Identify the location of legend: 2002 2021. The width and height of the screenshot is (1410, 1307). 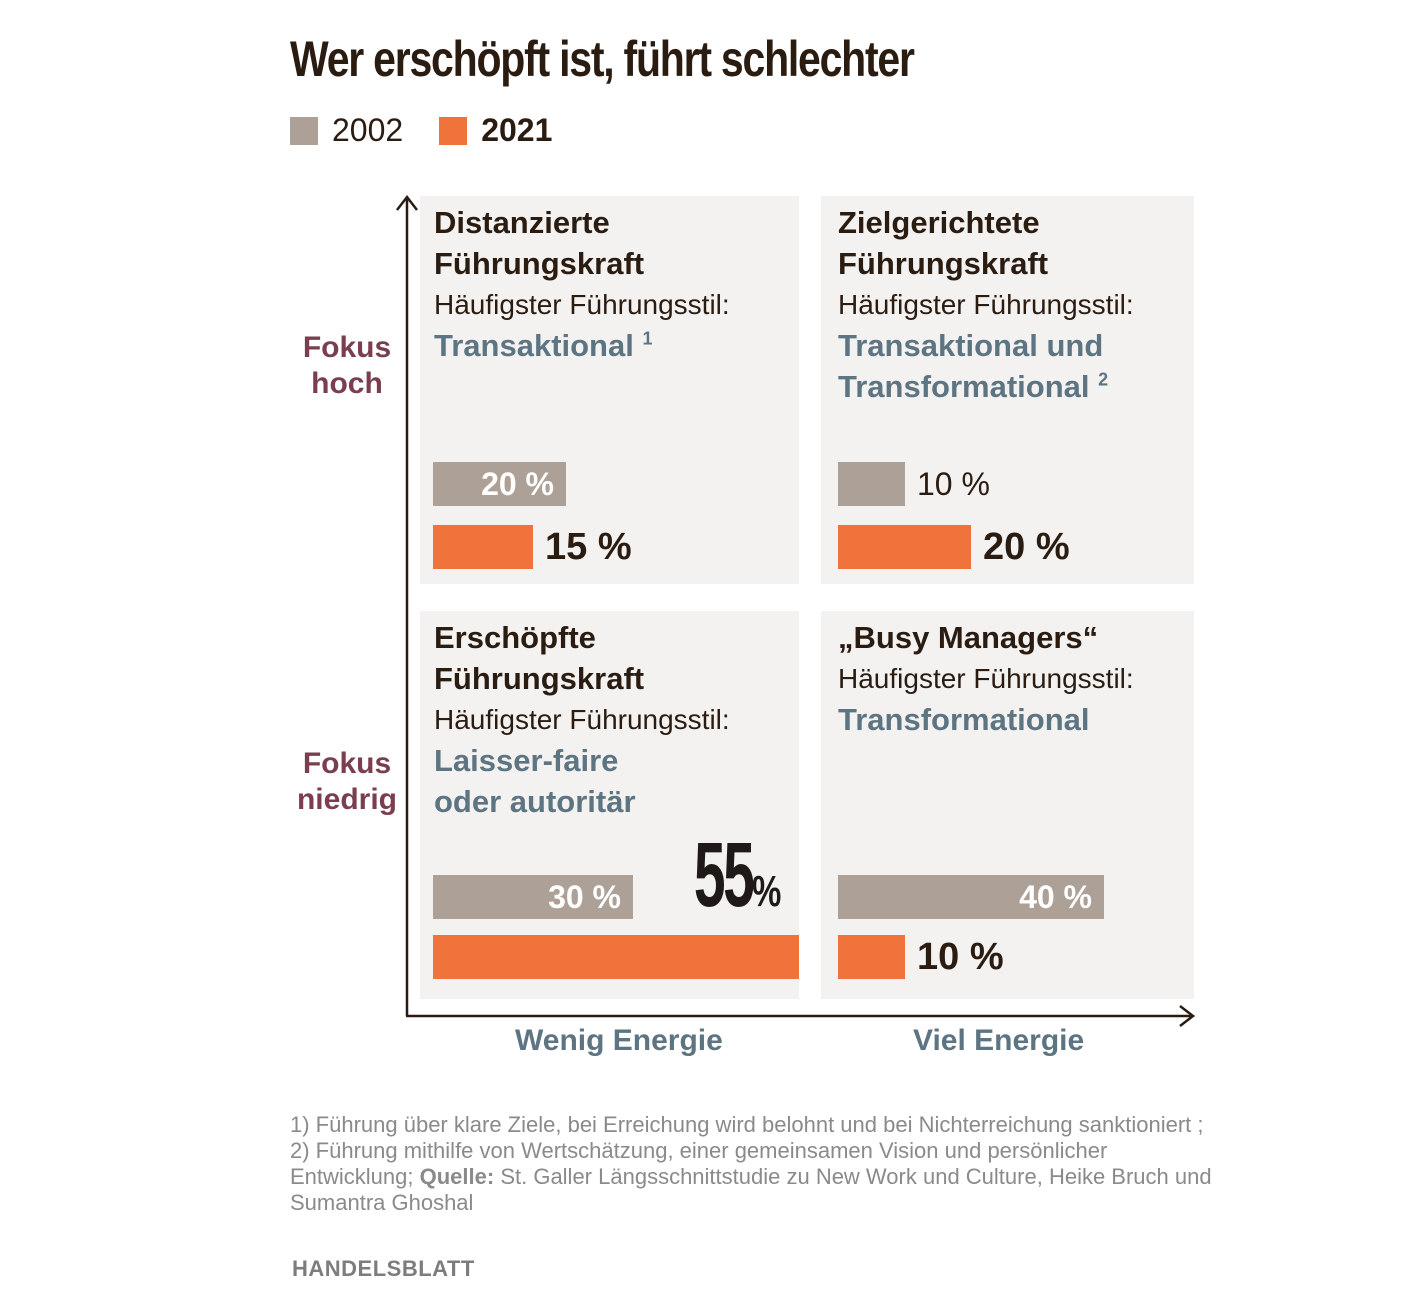
(439, 130).